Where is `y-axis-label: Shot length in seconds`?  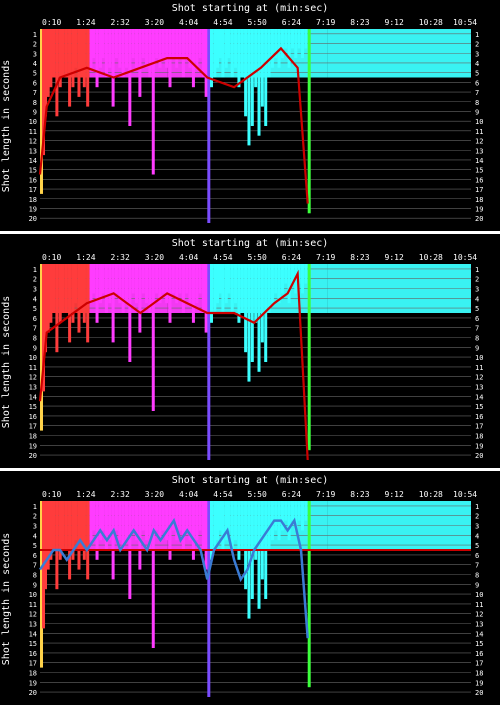
y-axis-label: Shot length in seconds is located at coordinates (6, 362).